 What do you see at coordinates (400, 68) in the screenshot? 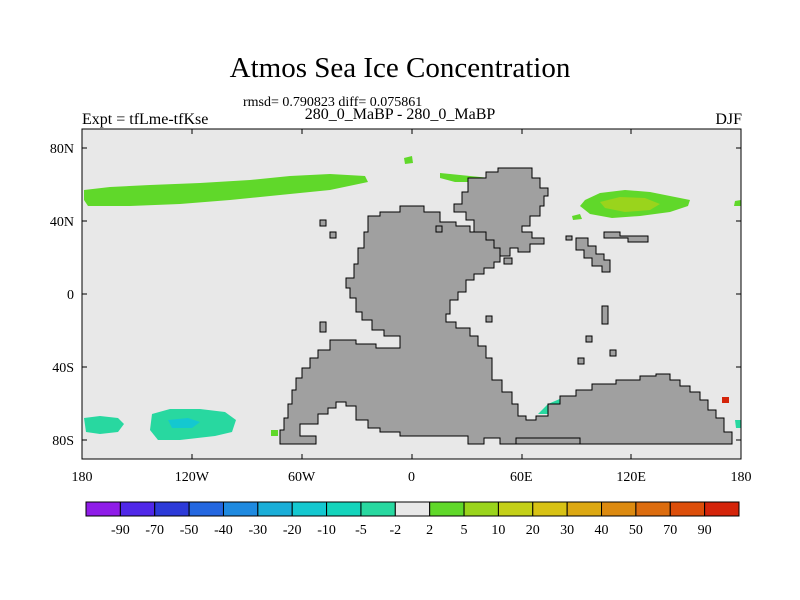
I see `chart-title: Atmos Sea Ice Concentration` at bounding box center [400, 68].